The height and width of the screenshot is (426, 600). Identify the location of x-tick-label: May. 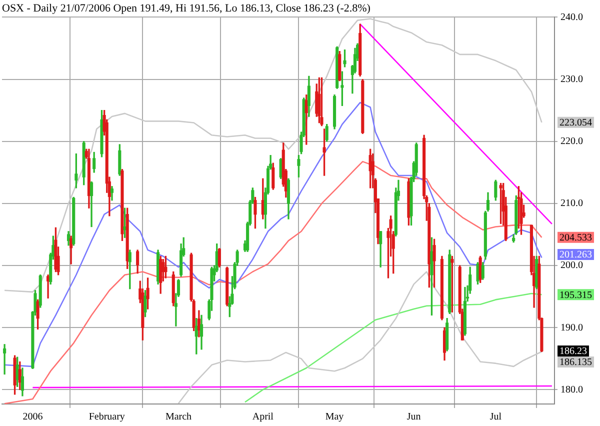
(334, 417).